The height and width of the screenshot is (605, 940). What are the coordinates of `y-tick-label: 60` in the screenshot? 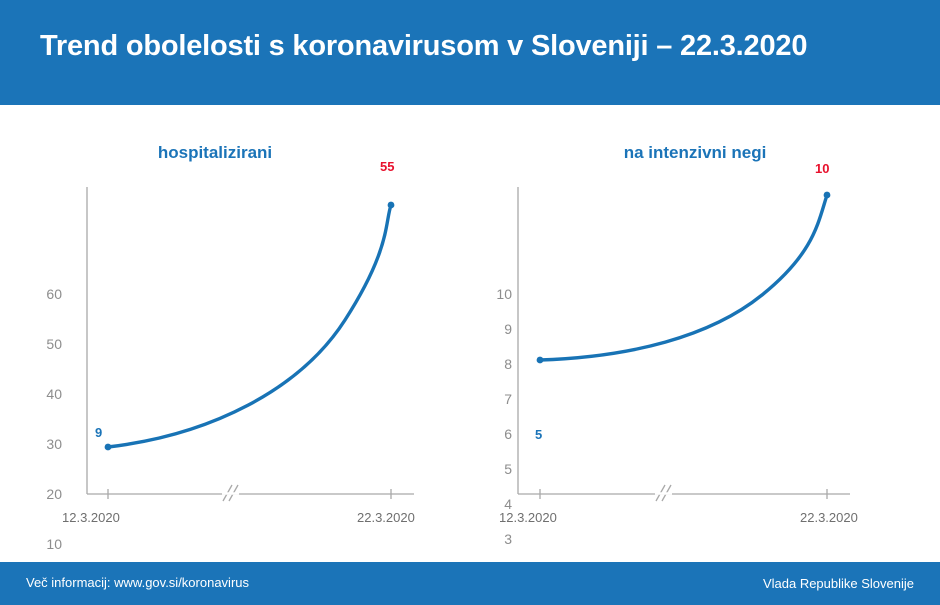 It's located at (54, 294).